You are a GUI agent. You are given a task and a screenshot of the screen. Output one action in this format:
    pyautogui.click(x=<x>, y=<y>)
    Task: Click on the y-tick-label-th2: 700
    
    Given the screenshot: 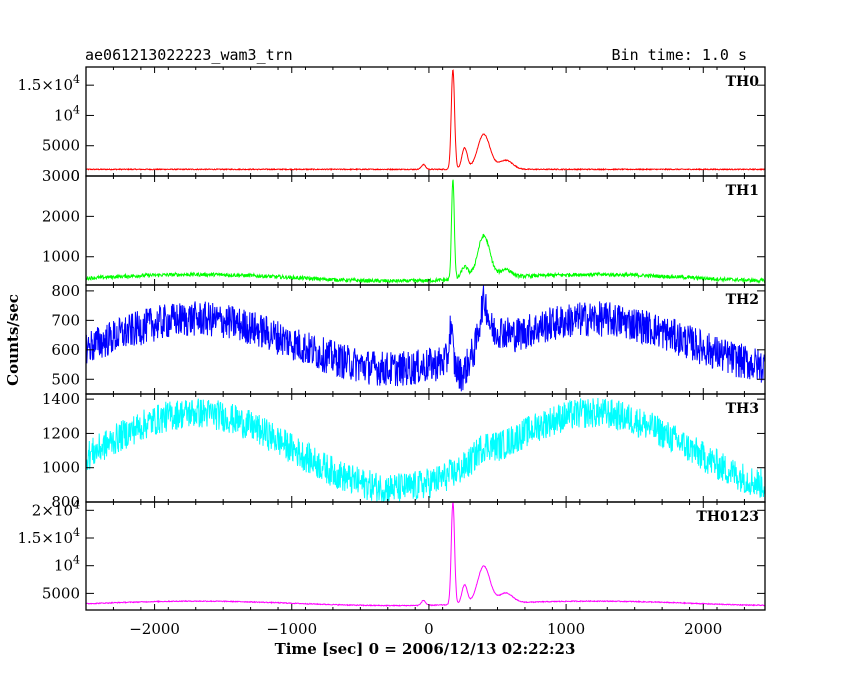 What is the action you would take?
    pyautogui.click(x=65, y=320)
    